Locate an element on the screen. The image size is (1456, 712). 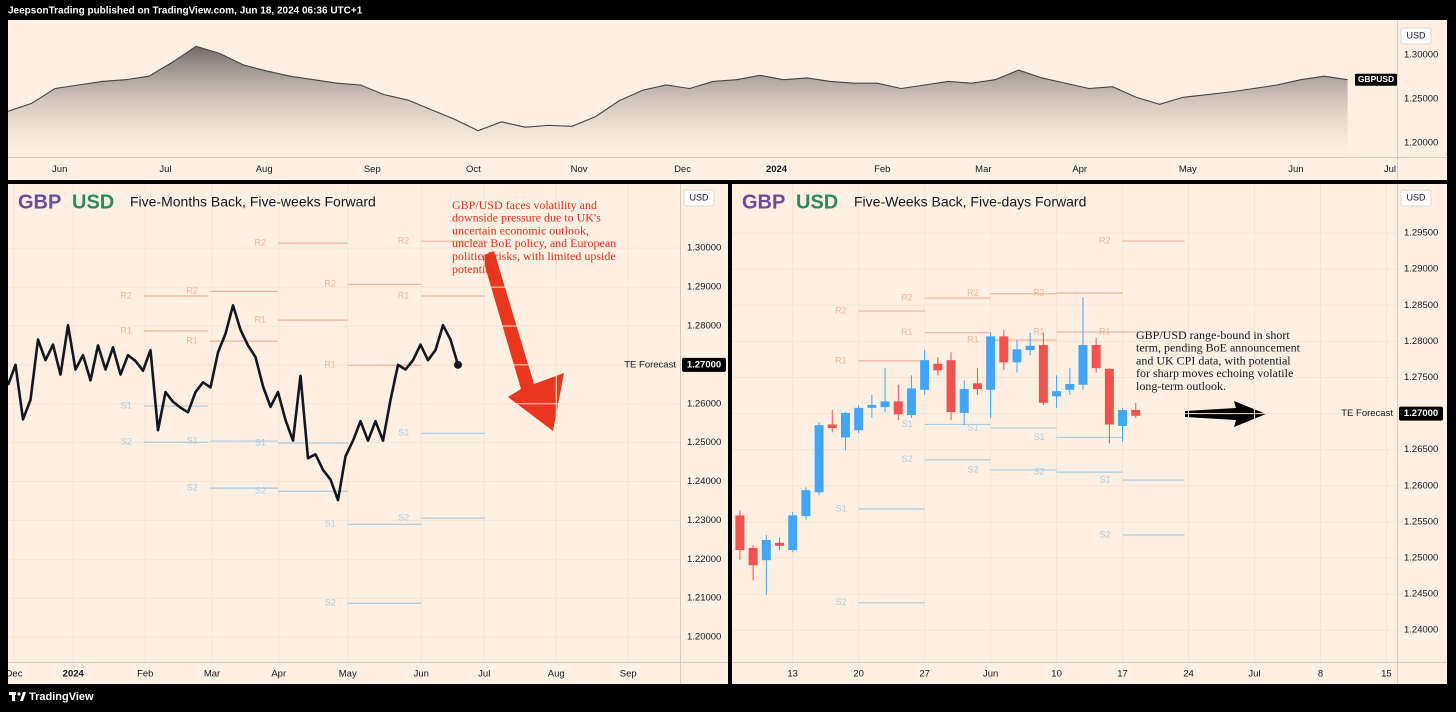
forecast-tag-label: 1.27000 is located at coordinates (1421, 413).